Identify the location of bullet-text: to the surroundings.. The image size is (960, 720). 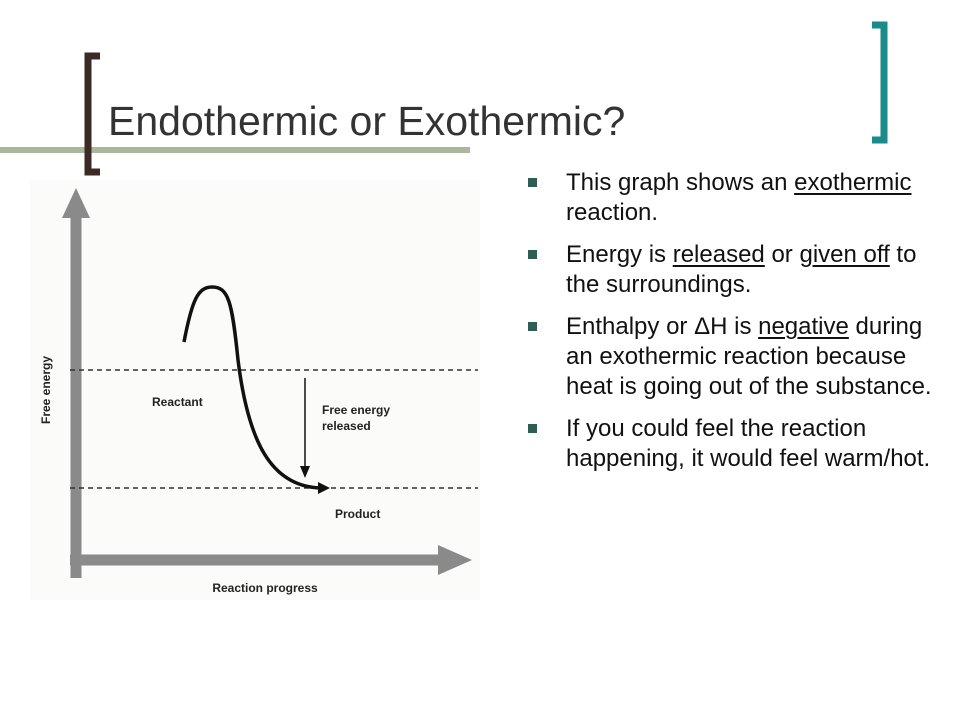
(741, 269).